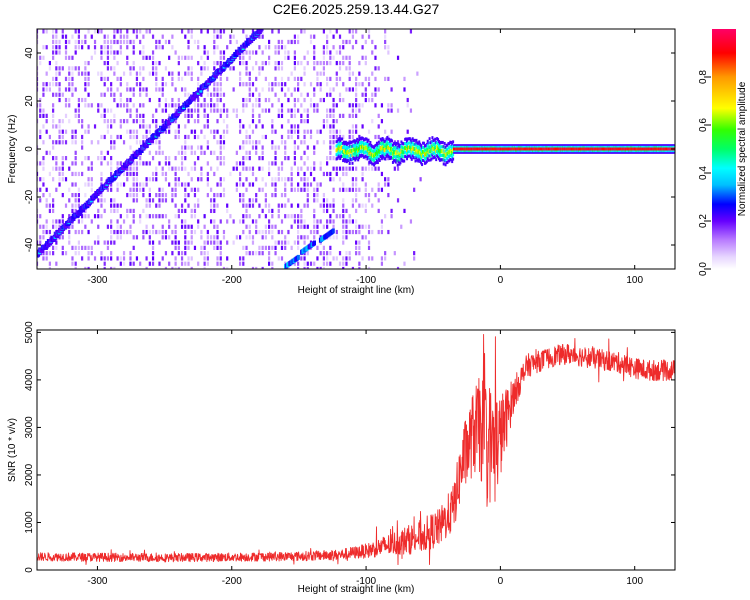 Image resolution: width=750 pixels, height=600 pixels. What do you see at coordinates (412, 152) in the screenshot?
I see `zero-line-cell` at bounding box center [412, 152].